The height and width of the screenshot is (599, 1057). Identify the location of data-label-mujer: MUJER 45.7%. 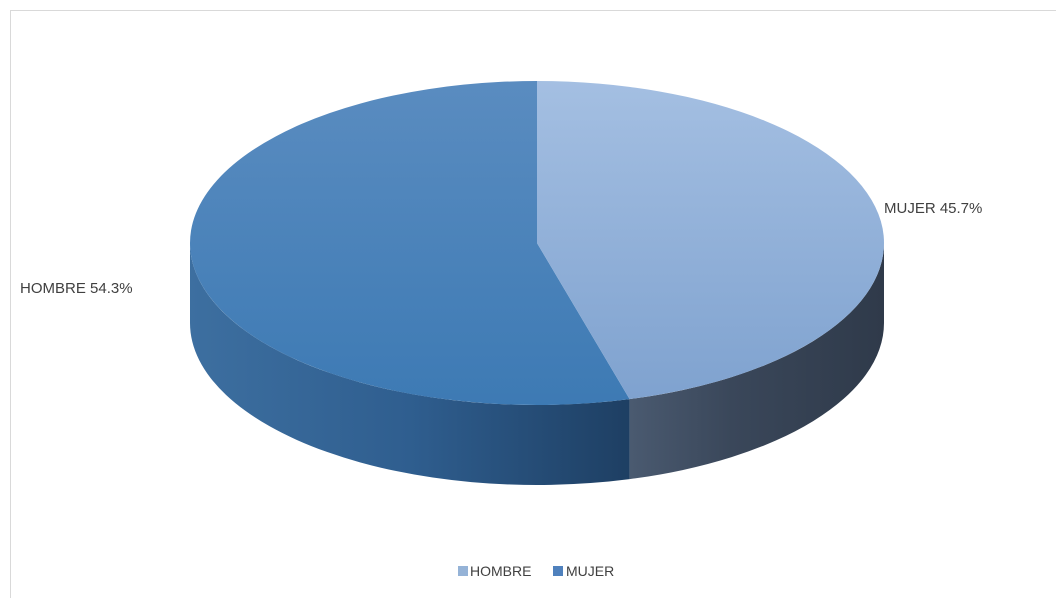
(933, 208).